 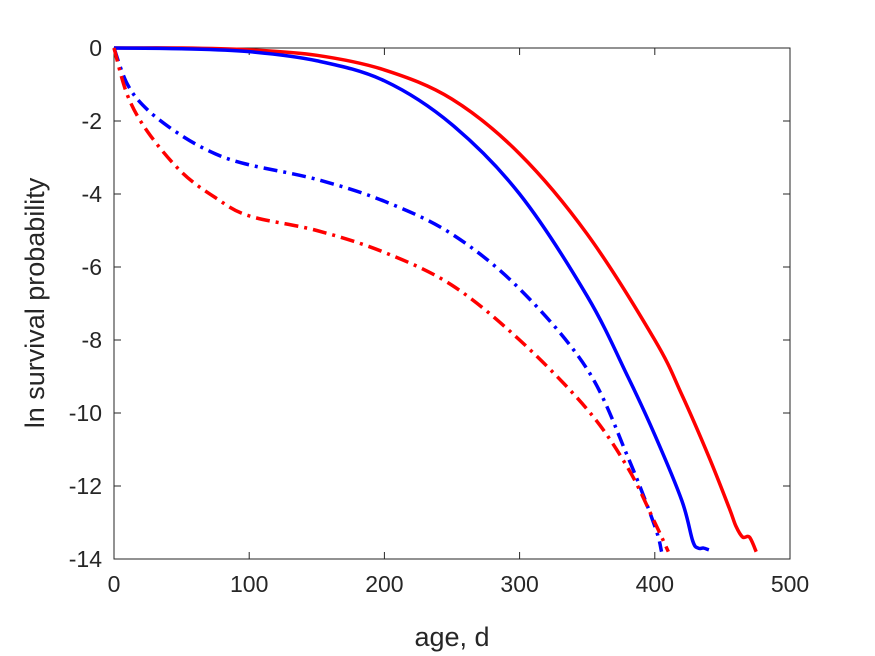 What do you see at coordinates (655, 584) in the screenshot?
I see `x-tick-label: 400` at bounding box center [655, 584].